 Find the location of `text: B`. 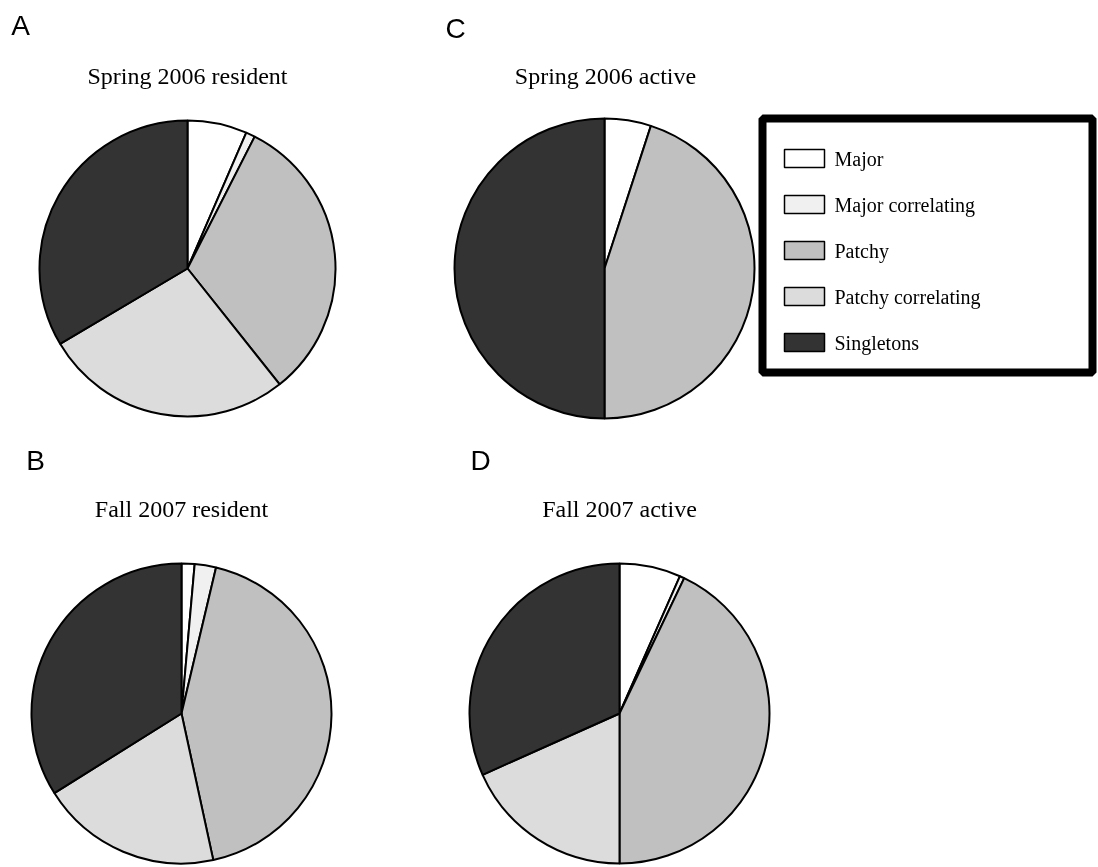

text: B is located at coordinates (35, 460).